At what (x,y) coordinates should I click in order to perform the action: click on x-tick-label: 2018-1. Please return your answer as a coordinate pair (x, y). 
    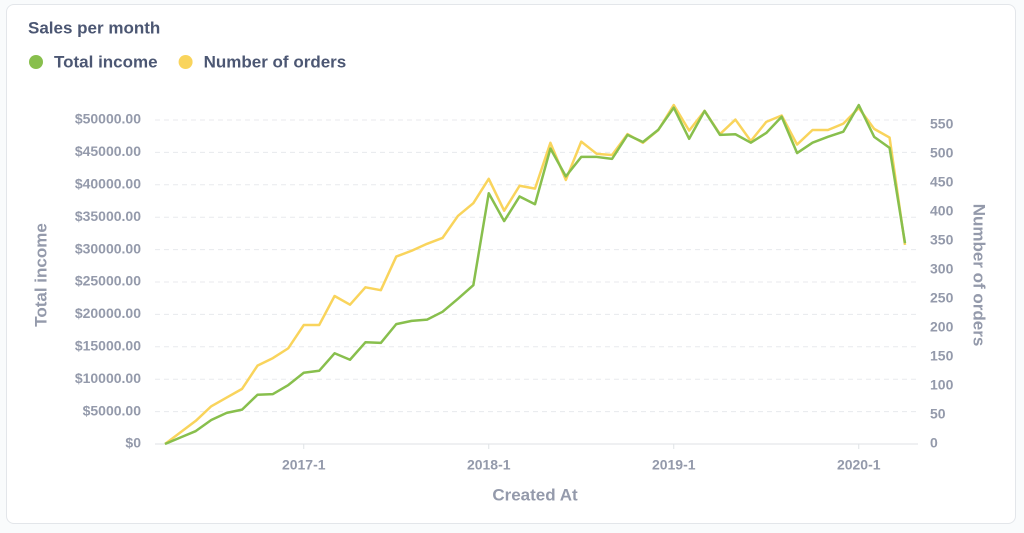
    Looking at the image, I should click on (489, 465).